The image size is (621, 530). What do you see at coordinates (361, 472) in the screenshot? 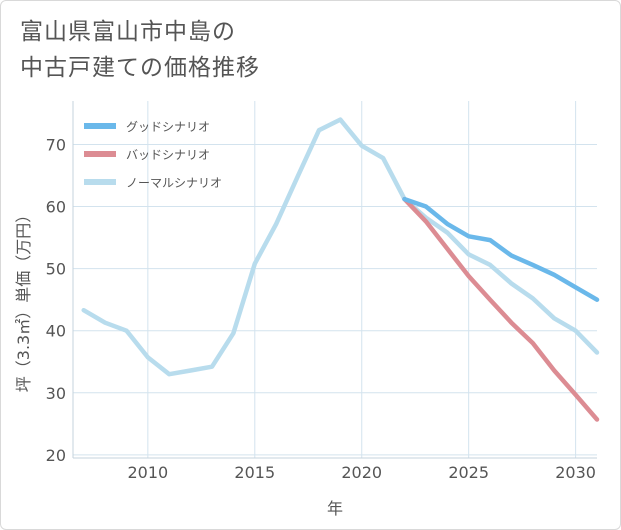
I see `x-tick-label: 2020` at bounding box center [361, 472].